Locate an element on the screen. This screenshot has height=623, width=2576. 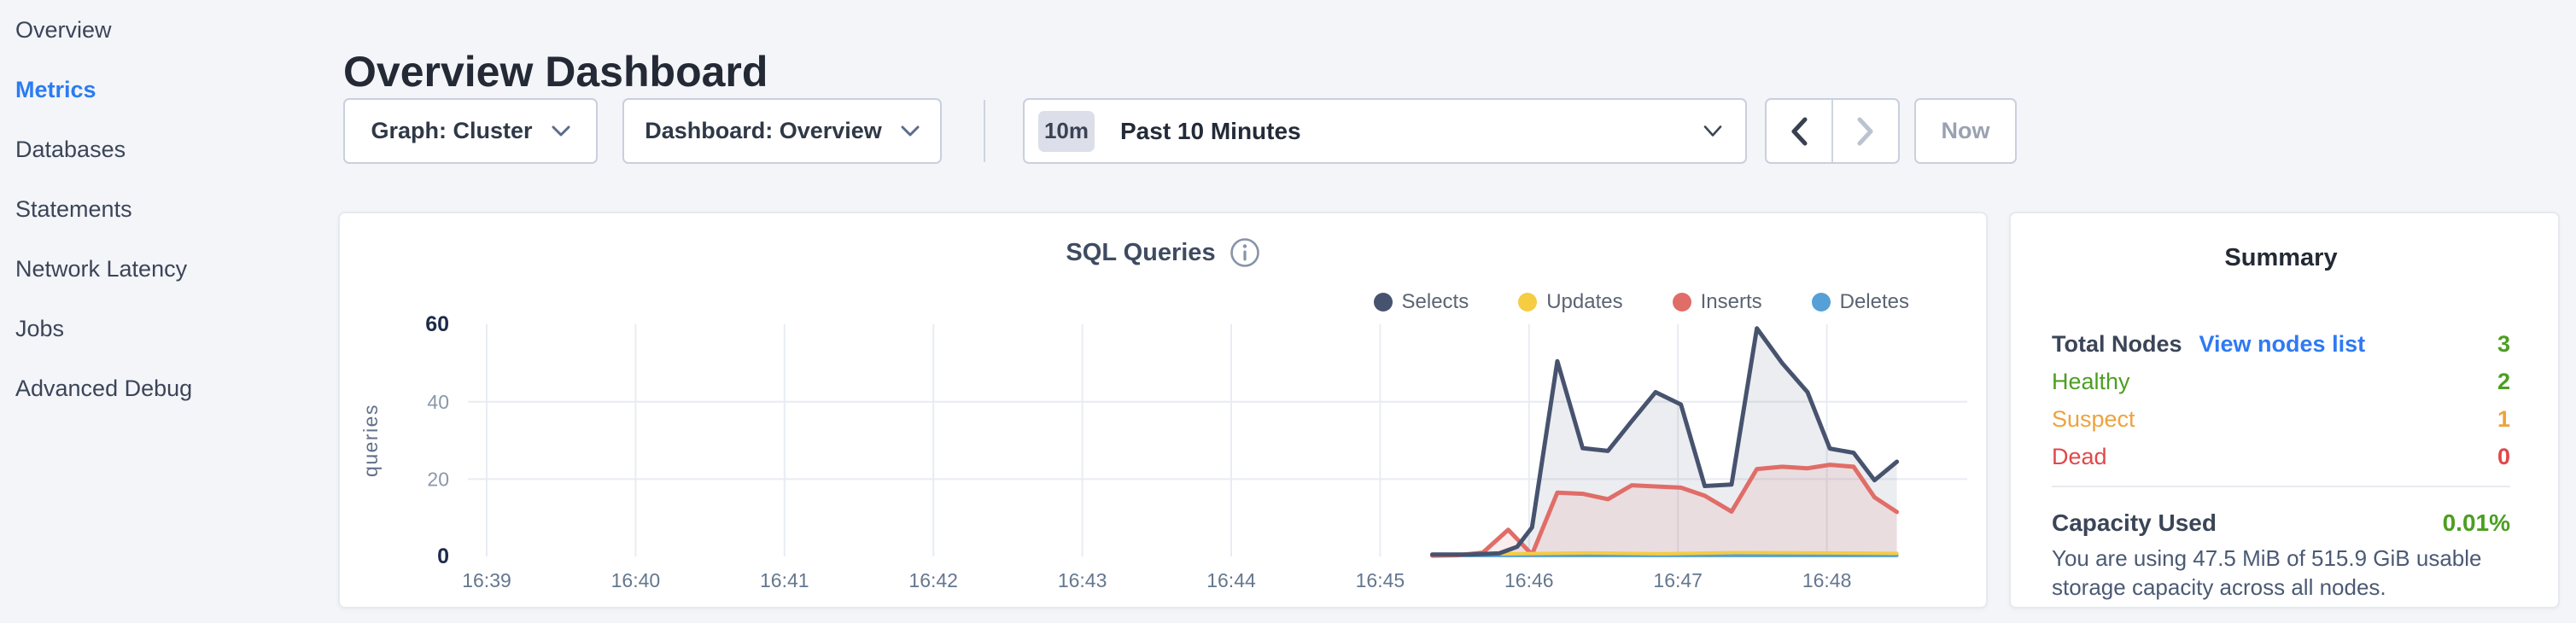
capacity-used-row: Capacity Used 0.01% is located at coordinates (2281, 523).